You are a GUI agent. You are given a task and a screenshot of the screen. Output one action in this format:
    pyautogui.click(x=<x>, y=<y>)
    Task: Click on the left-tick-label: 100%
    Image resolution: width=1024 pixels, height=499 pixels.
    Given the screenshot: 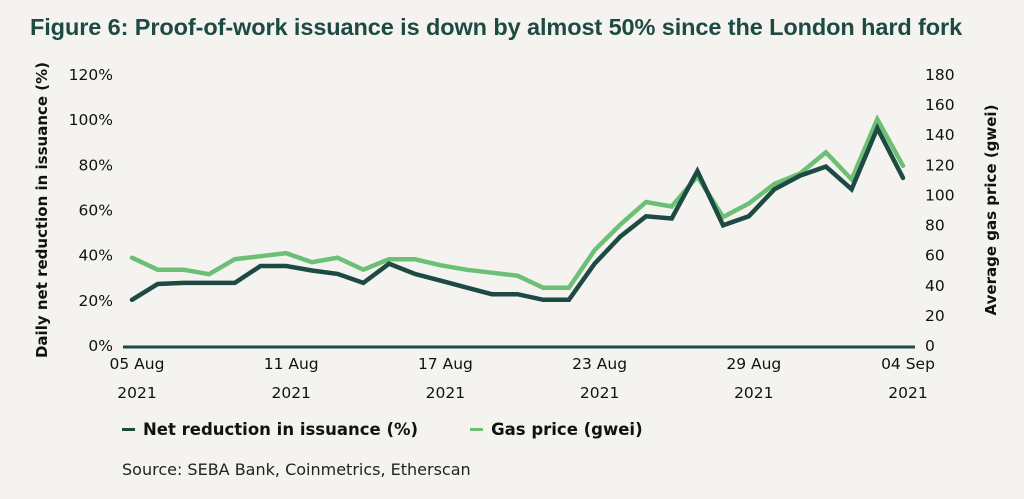 What is the action you would take?
    pyautogui.click(x=91, y=120)
    